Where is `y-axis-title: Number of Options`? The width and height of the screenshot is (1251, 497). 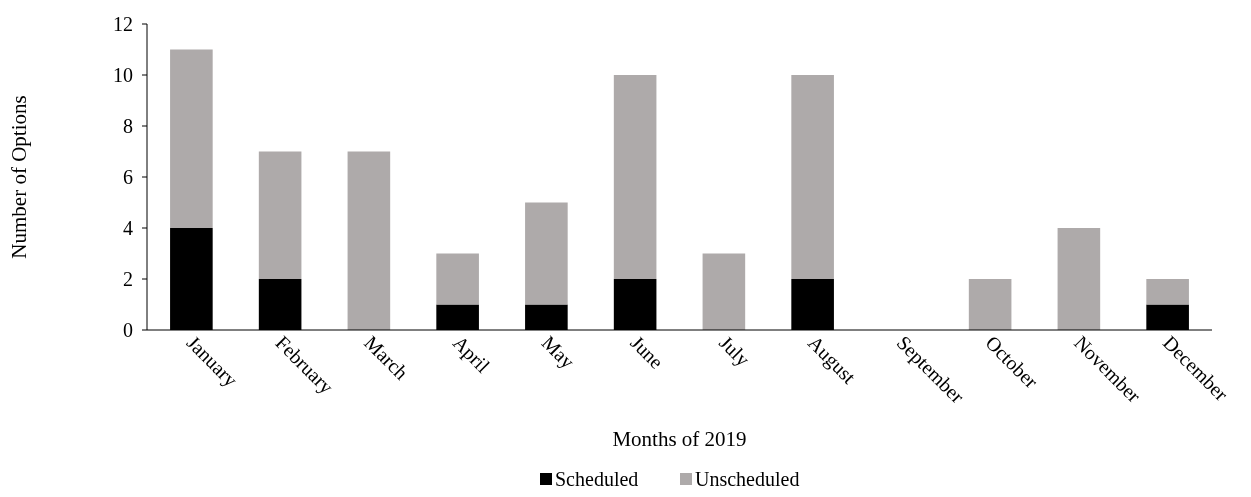 y-axis-title: Number of Options is located at coordinates (19, 177).